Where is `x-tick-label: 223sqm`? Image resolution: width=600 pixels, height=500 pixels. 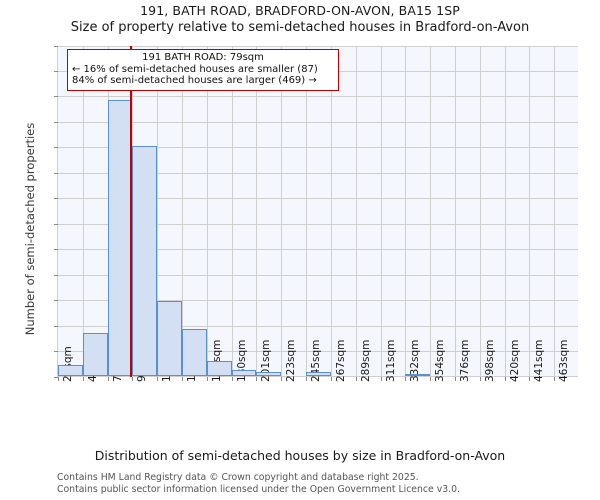
x-tick-label: 223sqm is located at coordinates (291, 360).